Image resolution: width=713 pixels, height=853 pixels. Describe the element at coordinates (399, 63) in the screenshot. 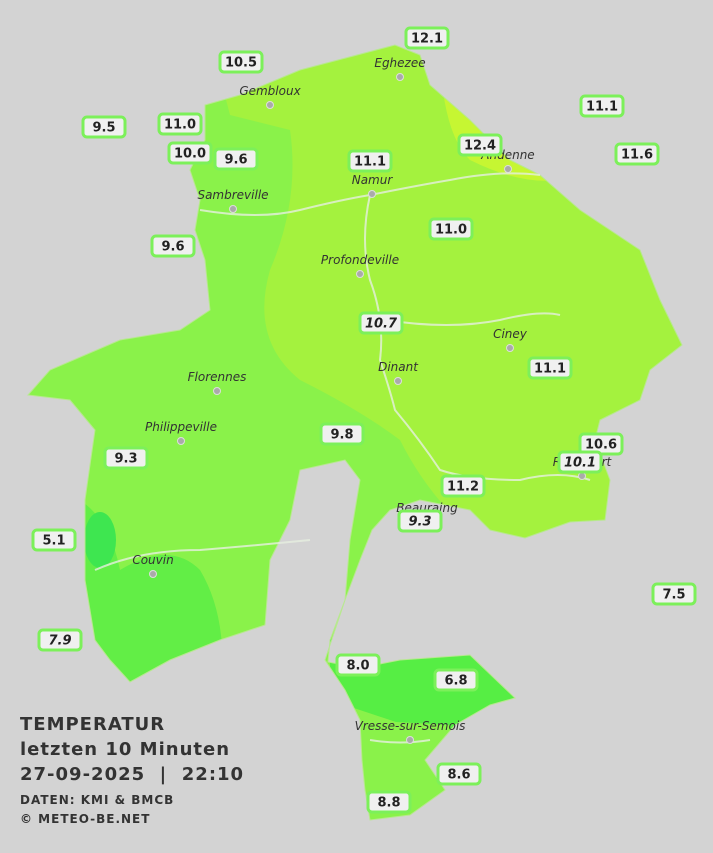

I see `town-label: Eghezee` at that location.